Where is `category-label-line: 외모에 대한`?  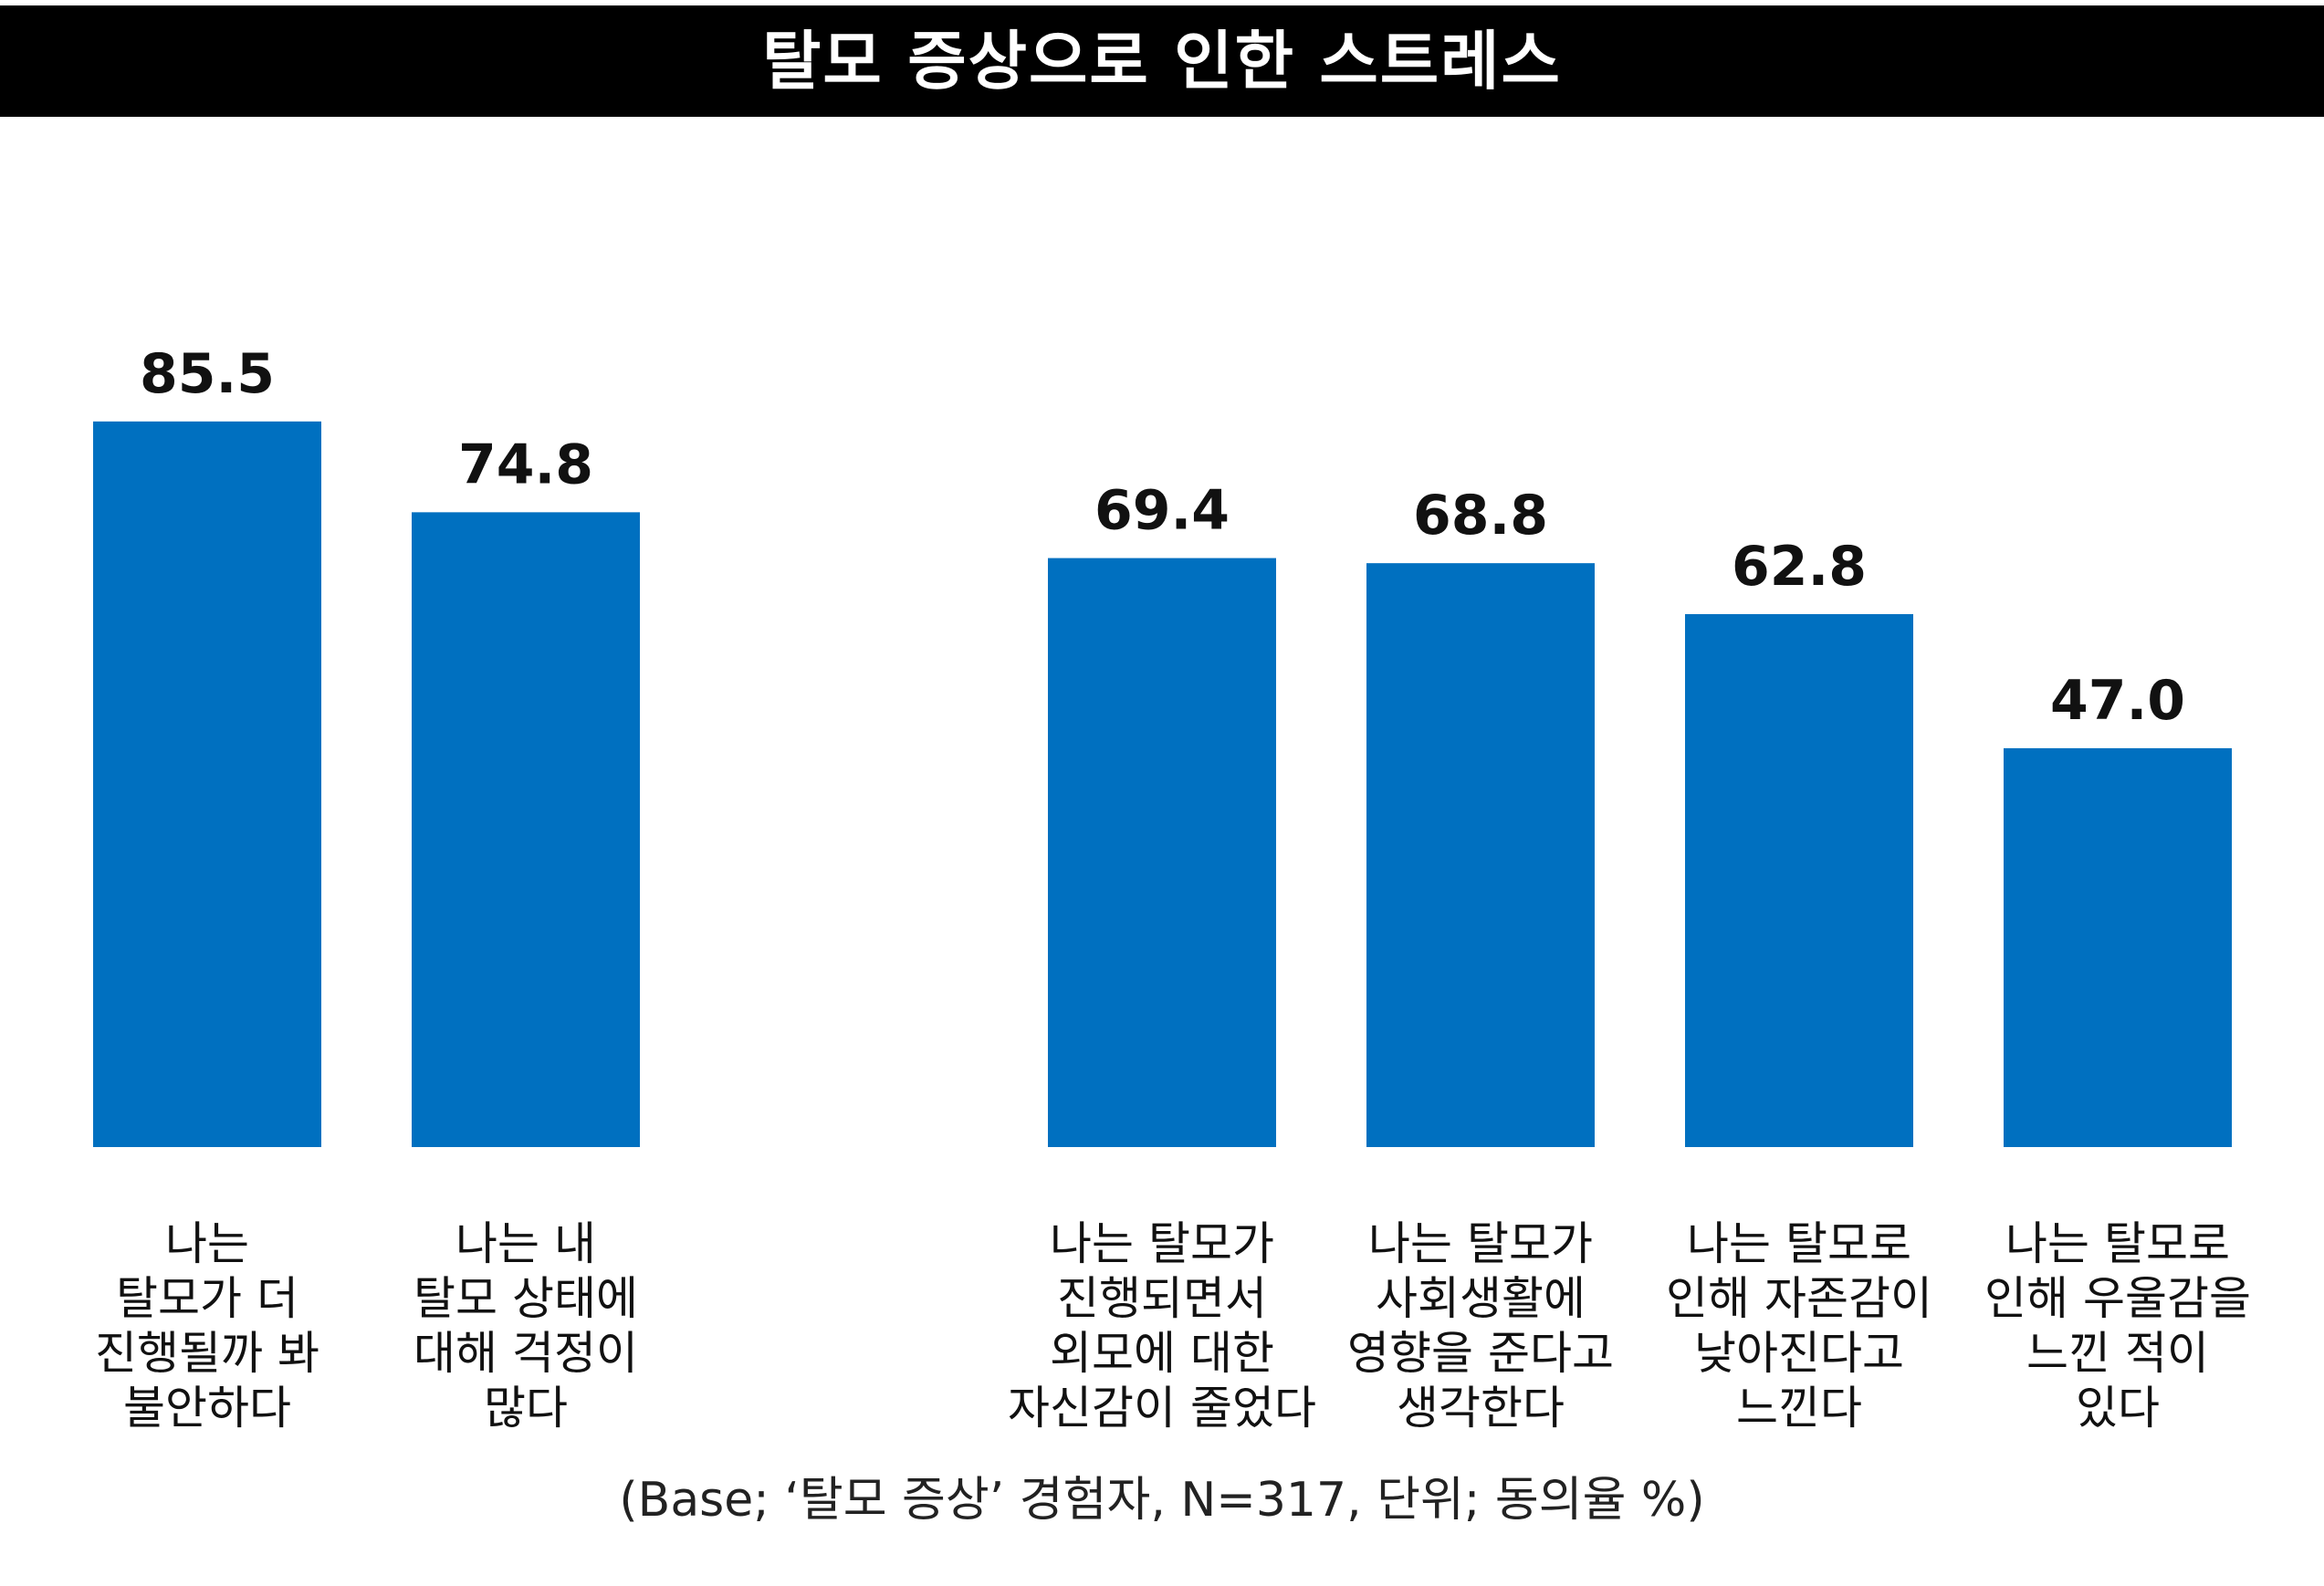
category-label-line: 외모에 대한 is located at coordinates (1162, 1353).